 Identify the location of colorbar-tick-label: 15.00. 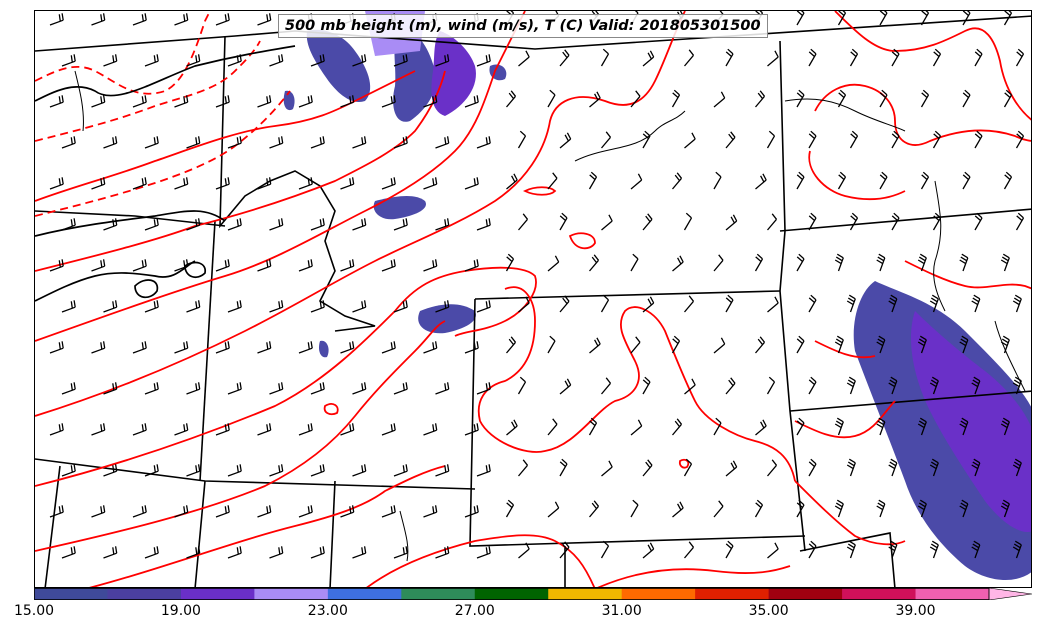
(34, 611).